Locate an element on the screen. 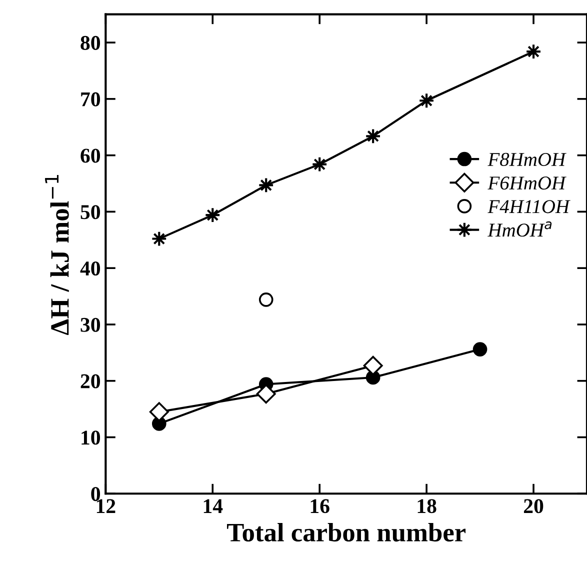 The height and width of the screenshot is (574, 587). y-axis-title: ΔH / kJ mol$^{−1}$ is located at coordinates (57, 255).